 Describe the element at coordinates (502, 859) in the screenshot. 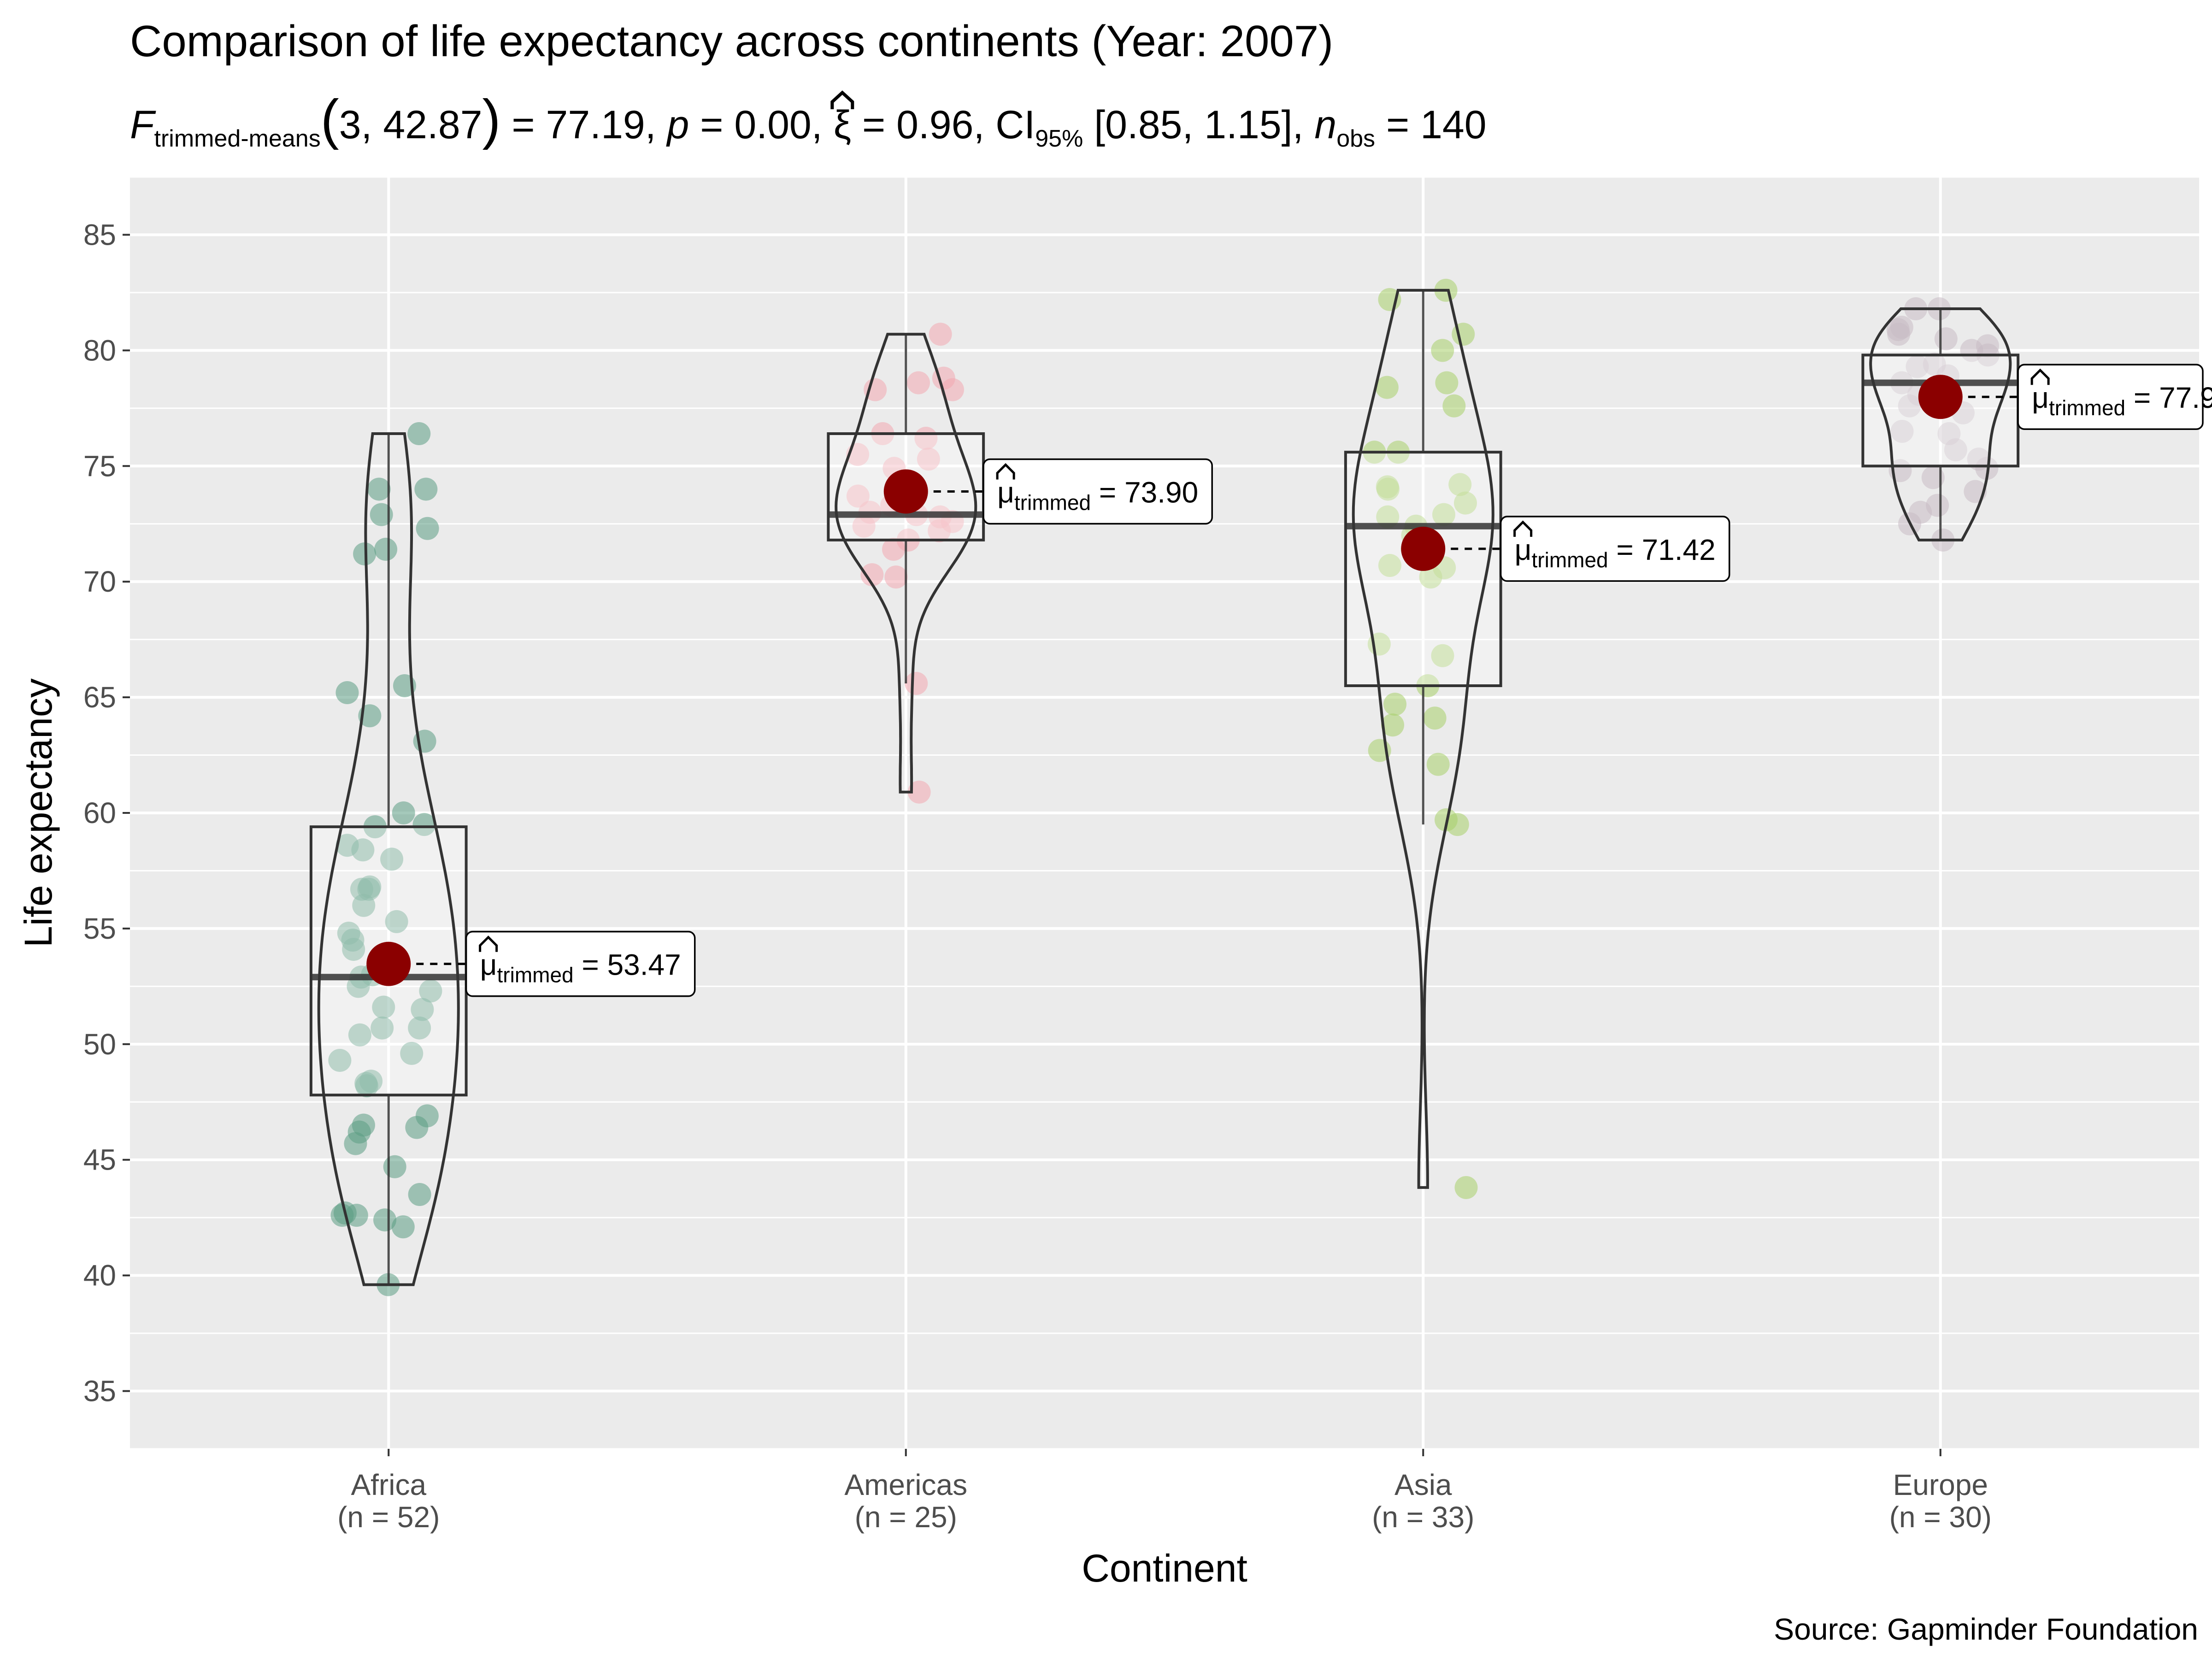

I see `group-africa: μtrimmed = 53.47` at that location.